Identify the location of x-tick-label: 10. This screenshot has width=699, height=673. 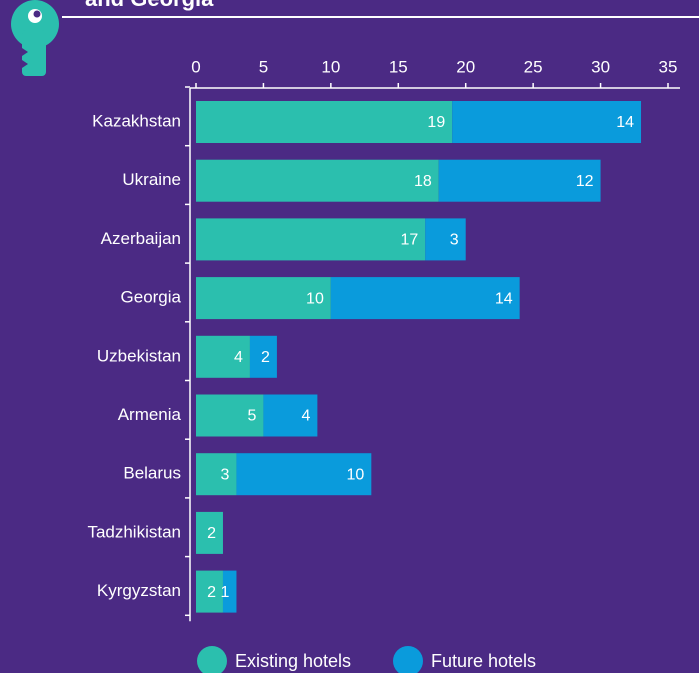
(330, 66).